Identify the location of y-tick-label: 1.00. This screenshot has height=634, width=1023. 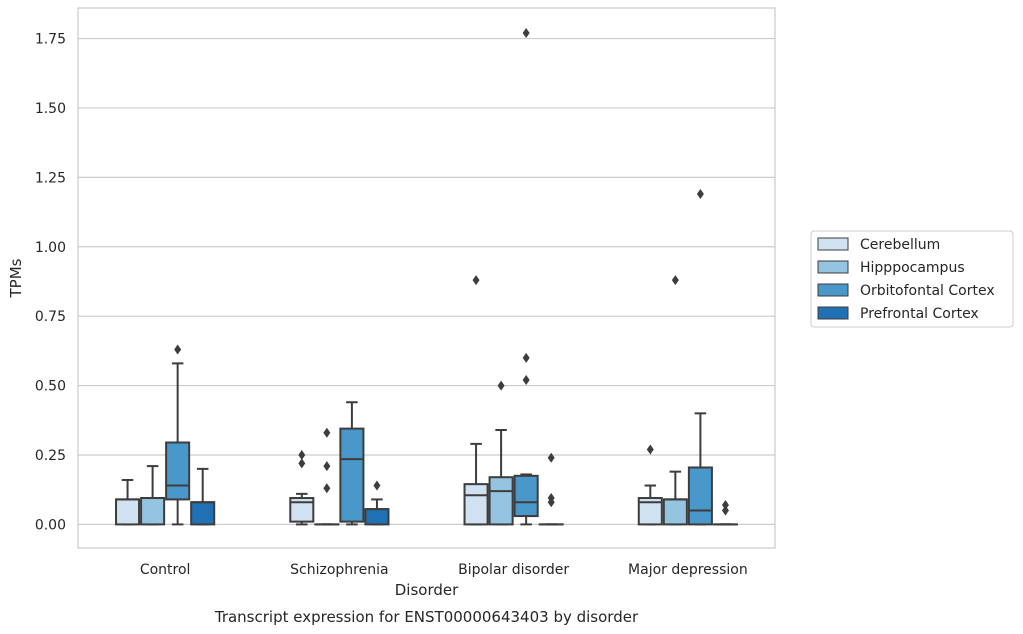
(50, 248).